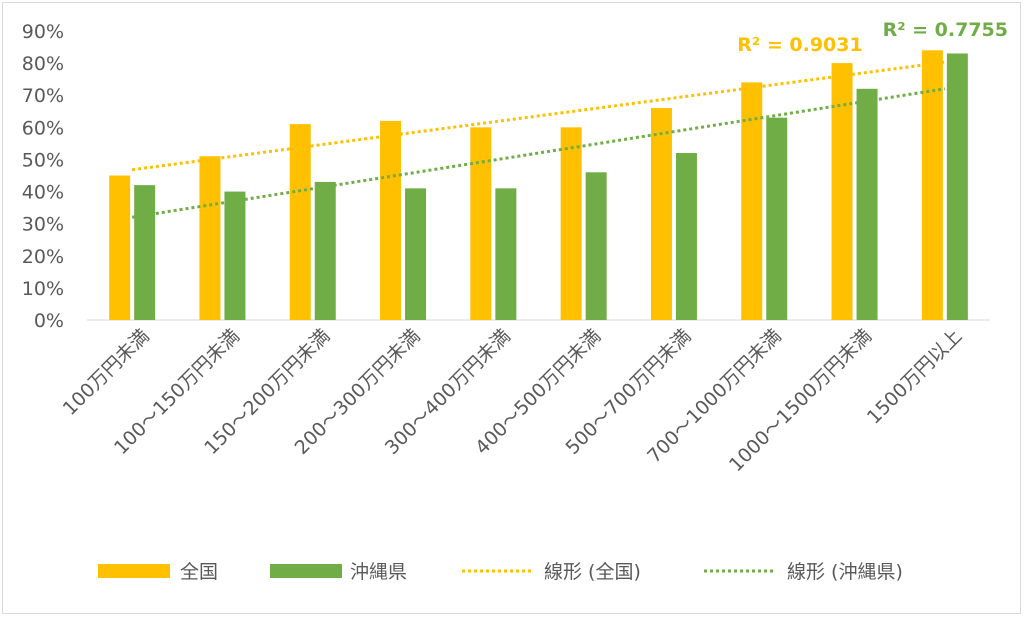 The image size is (1024, 617). Describe the element at coordinates (538, 116) in the screenshot. I see `trendline-national` at that location.